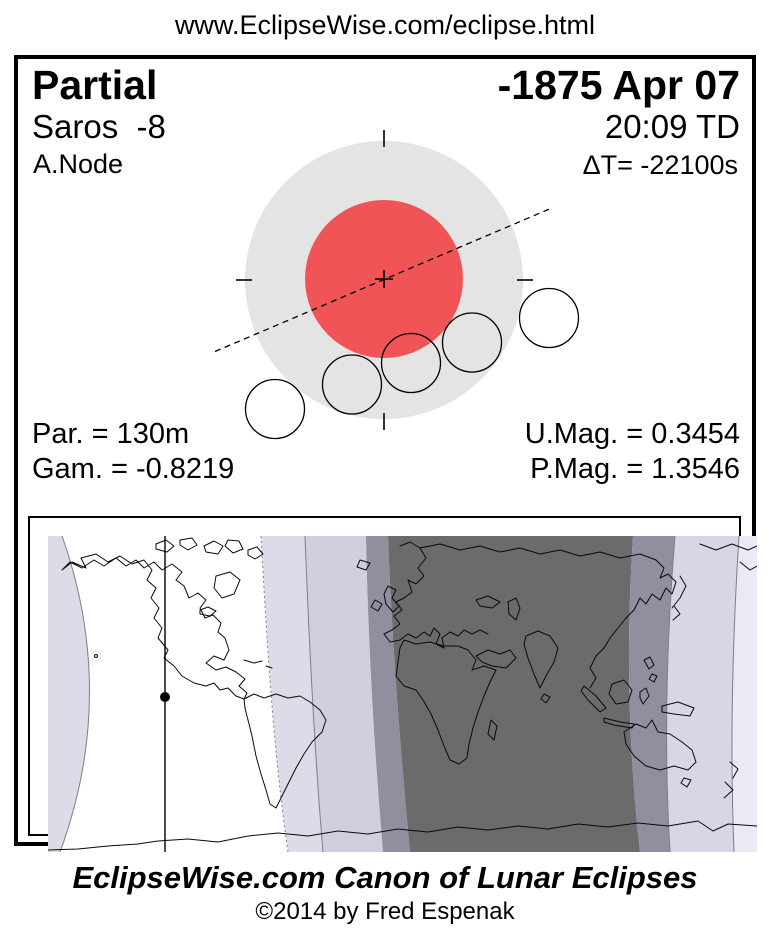  I want to click on copyright-text: ©2014 by Fred Espenak, so click(385, 911).